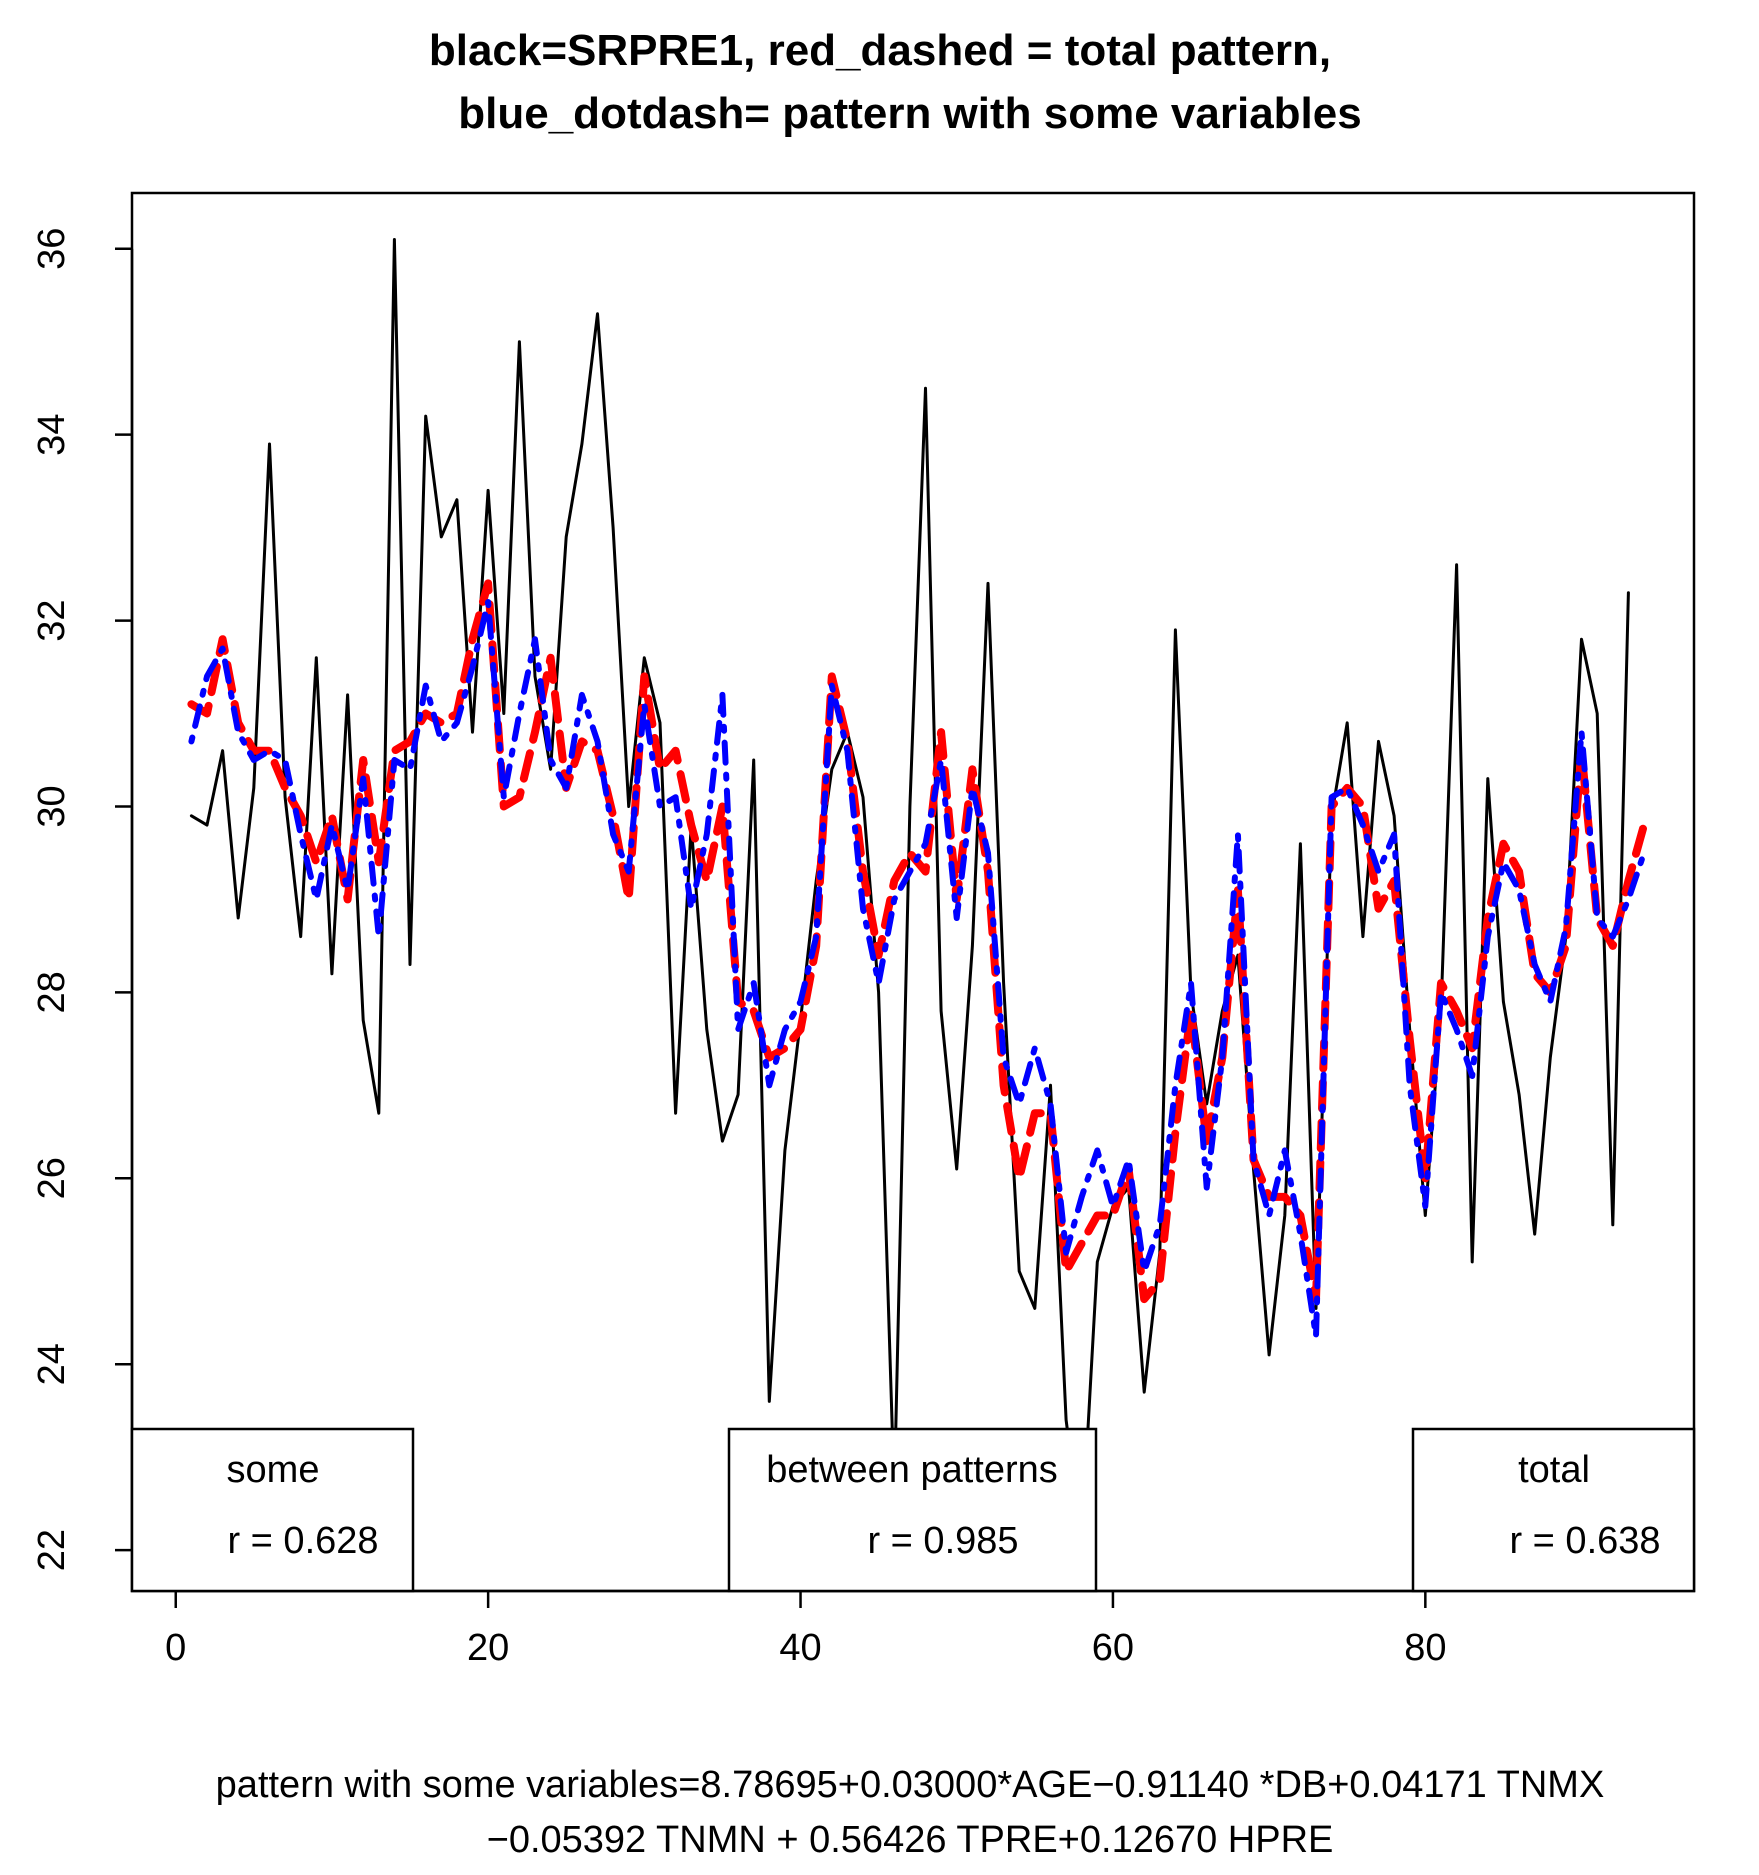 The image size is (1759, 1875). What do you see at coordinates (52, 620) in the screenshot?
I see `y-tick-label: 32` at bounding box center [52, 620].